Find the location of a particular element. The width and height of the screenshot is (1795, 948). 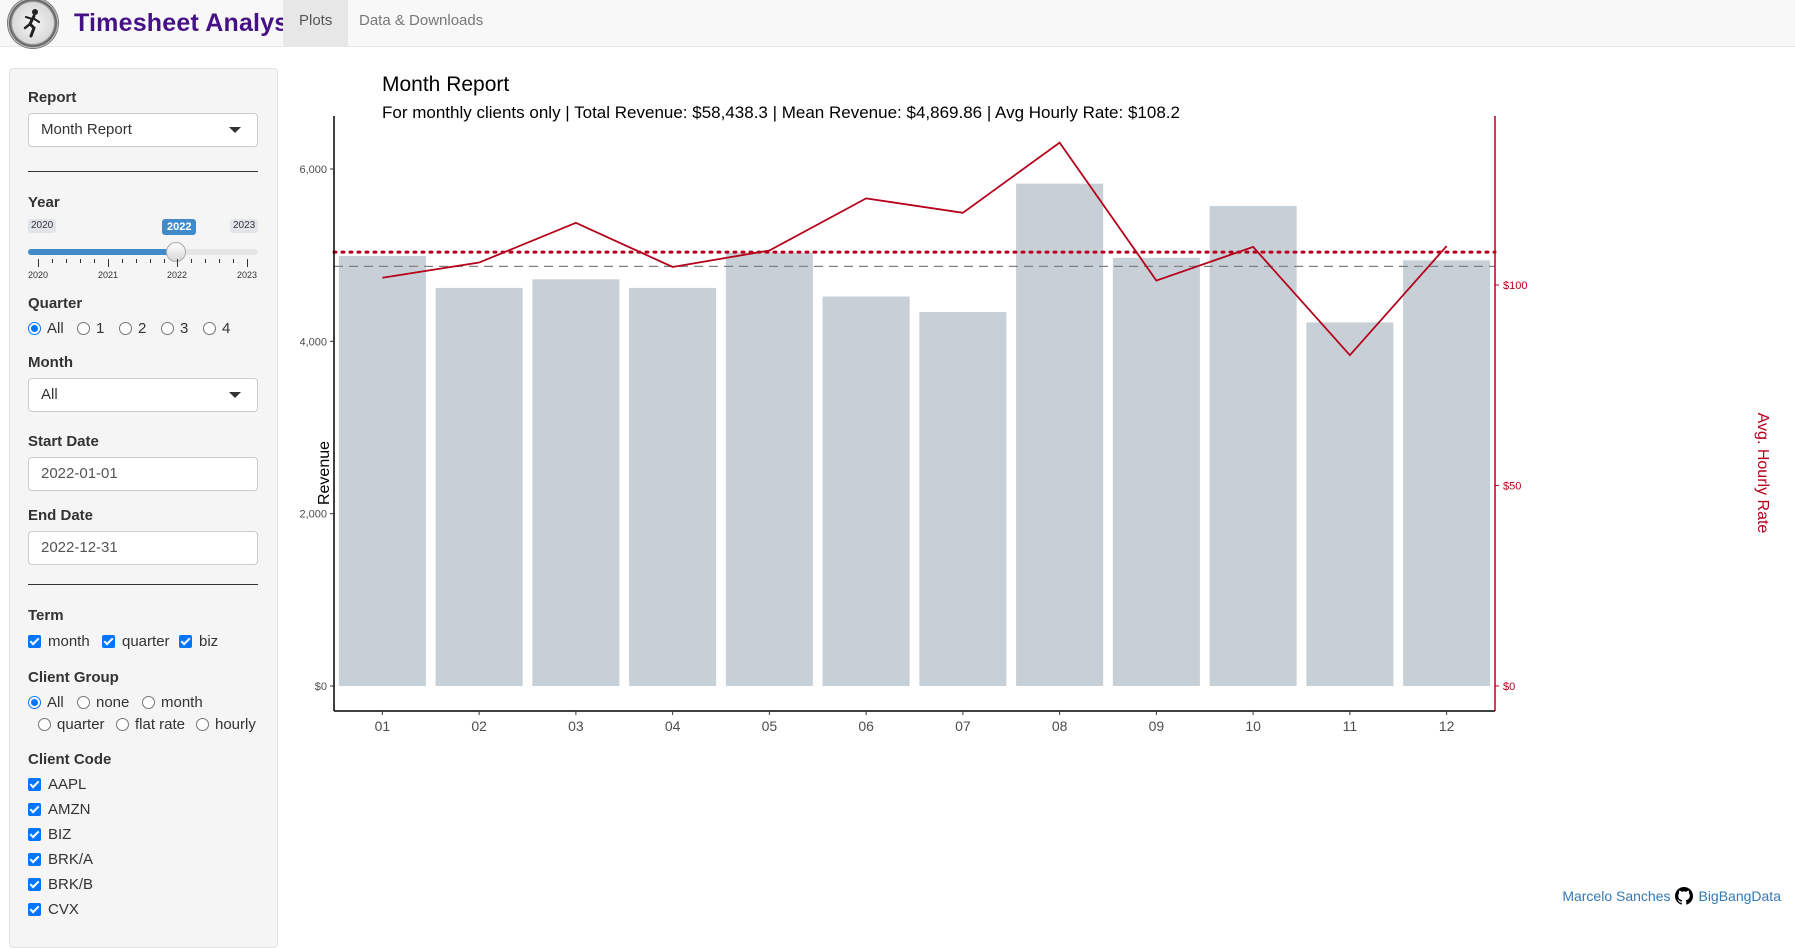

radio-label: 2 is located at coordinates (142, 328).